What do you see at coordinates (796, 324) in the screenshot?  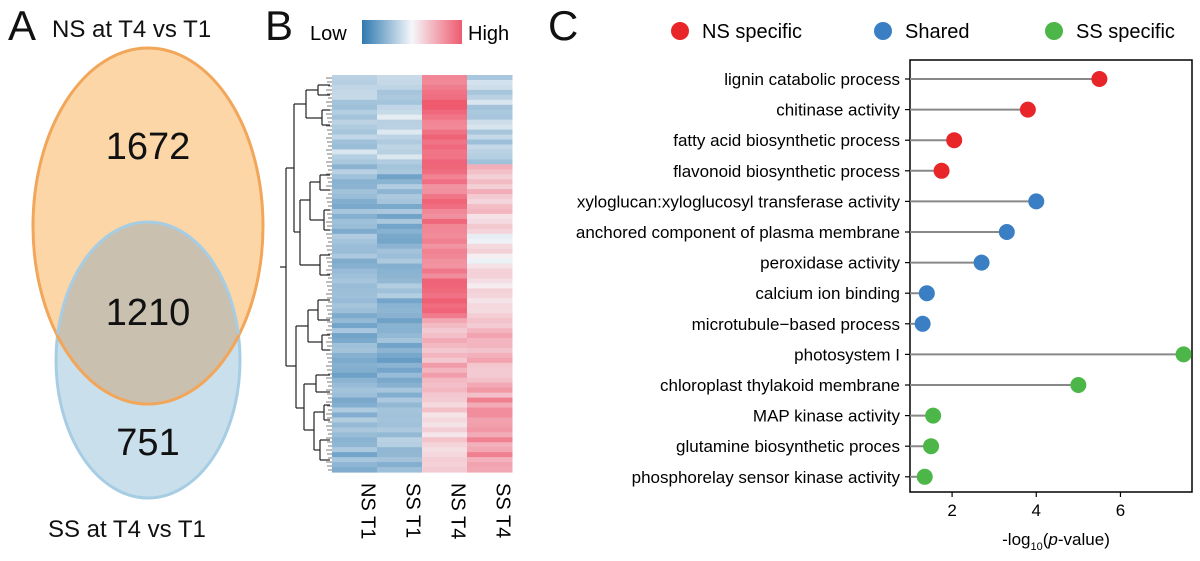 I see `category-label: microtubule−based process` at bounding box center [796, 324].